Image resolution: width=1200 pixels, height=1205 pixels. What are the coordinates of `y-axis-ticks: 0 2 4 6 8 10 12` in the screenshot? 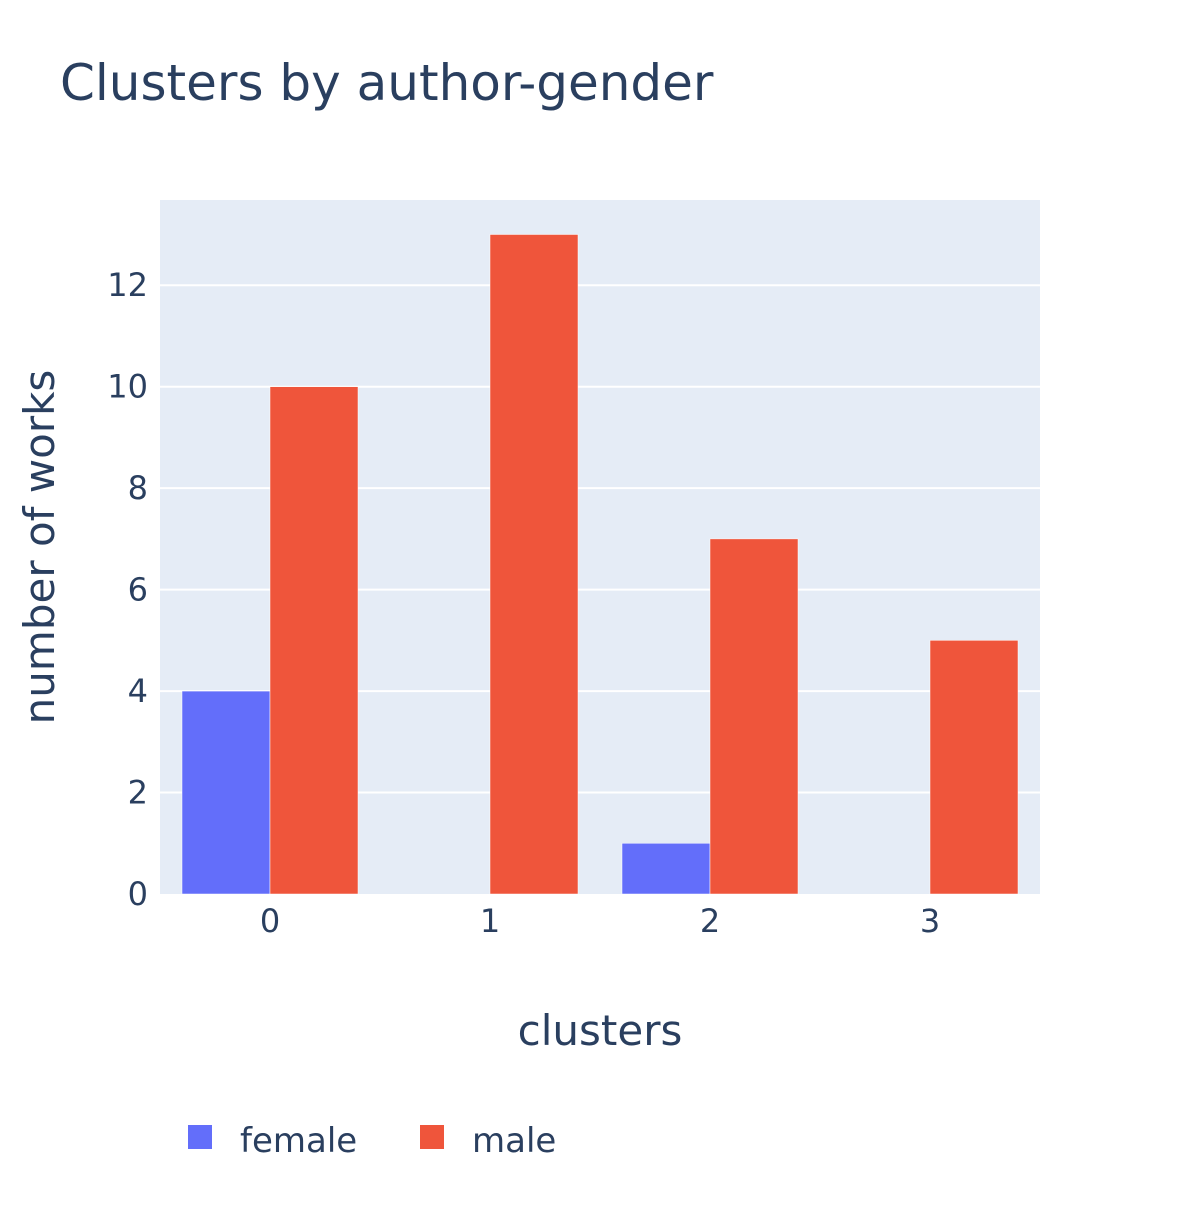 It's located at (127, 589).